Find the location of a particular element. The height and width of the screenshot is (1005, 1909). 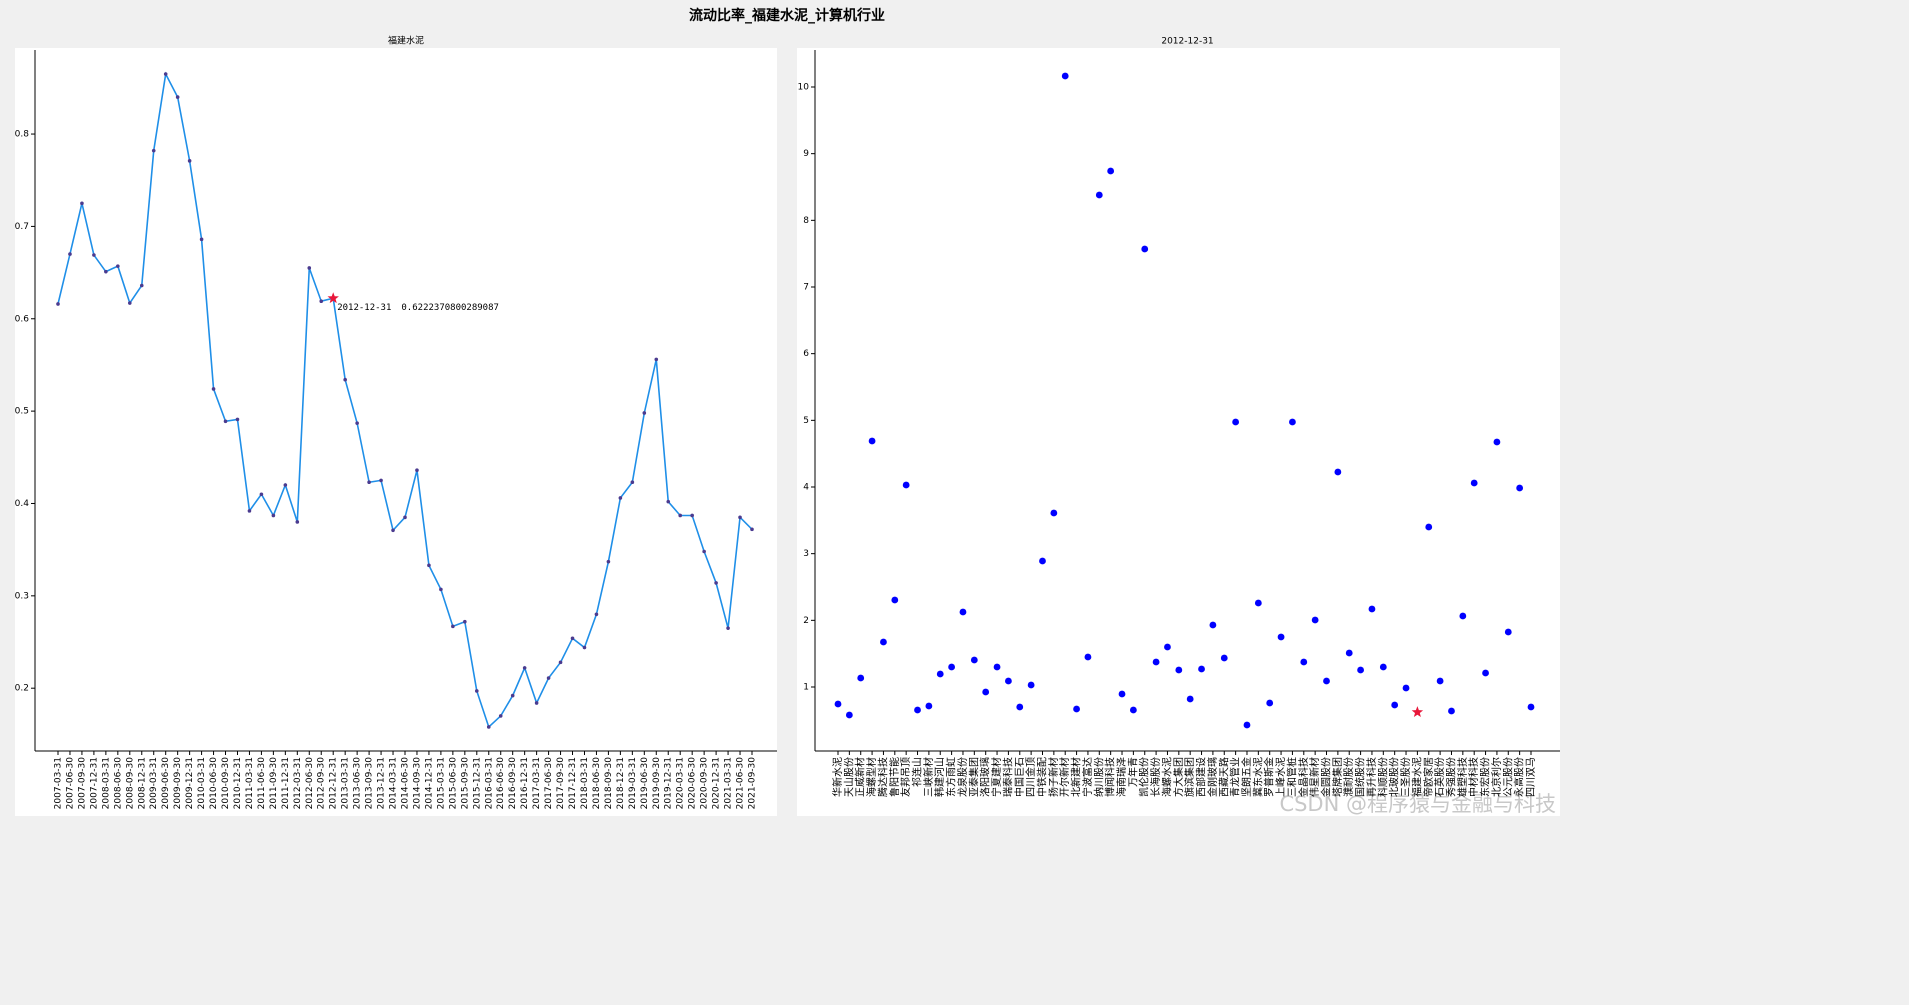

y-tick-label: 0.4 is located at coordinates (22, 504).